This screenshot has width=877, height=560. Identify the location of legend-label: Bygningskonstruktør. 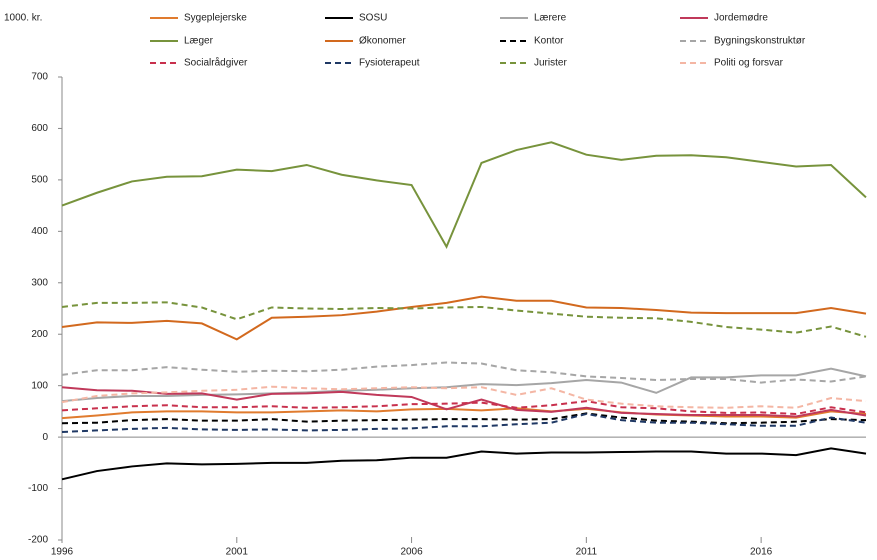
(760, 41).